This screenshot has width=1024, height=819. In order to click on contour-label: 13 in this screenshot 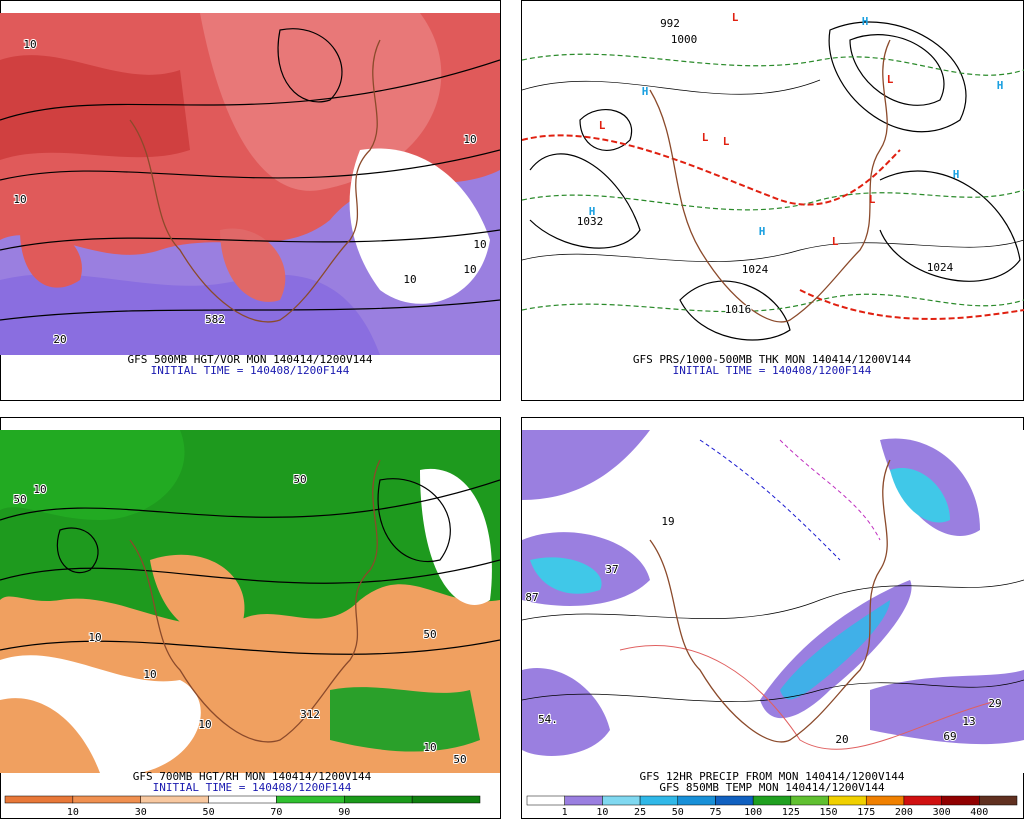, I will do `click(968, 721)`.